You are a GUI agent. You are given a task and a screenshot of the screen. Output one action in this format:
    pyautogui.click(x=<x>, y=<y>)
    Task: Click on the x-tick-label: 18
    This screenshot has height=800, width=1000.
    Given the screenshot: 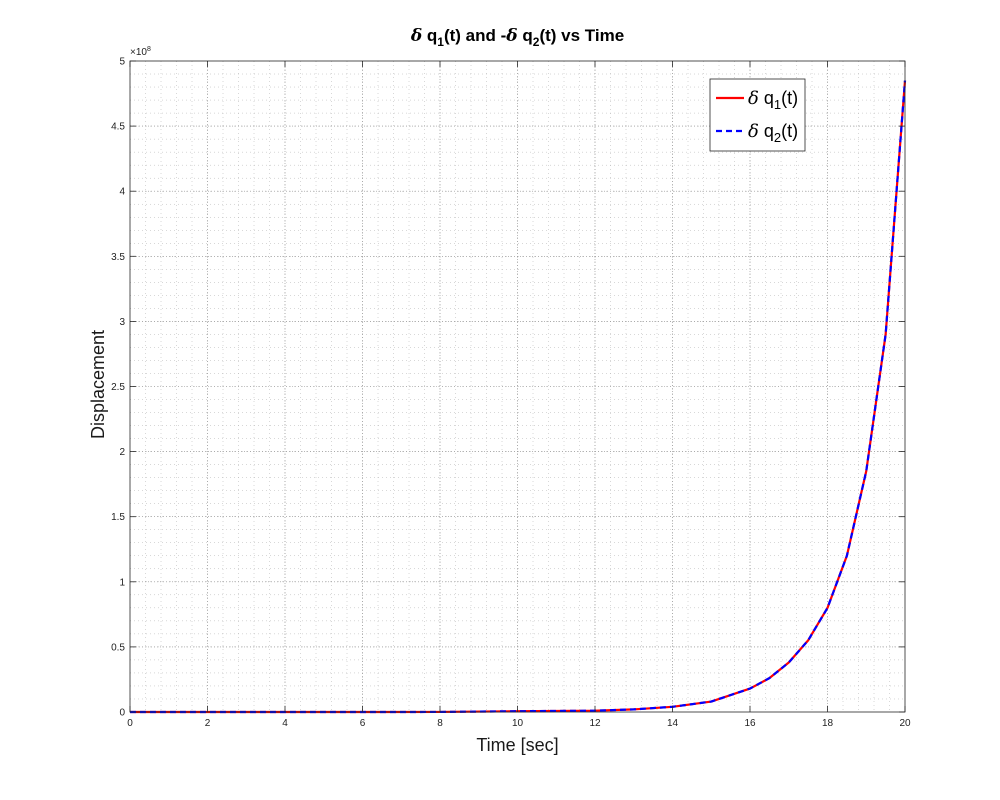 What is the action you would take?
    pyautogui.click(x=828, y=723)
    